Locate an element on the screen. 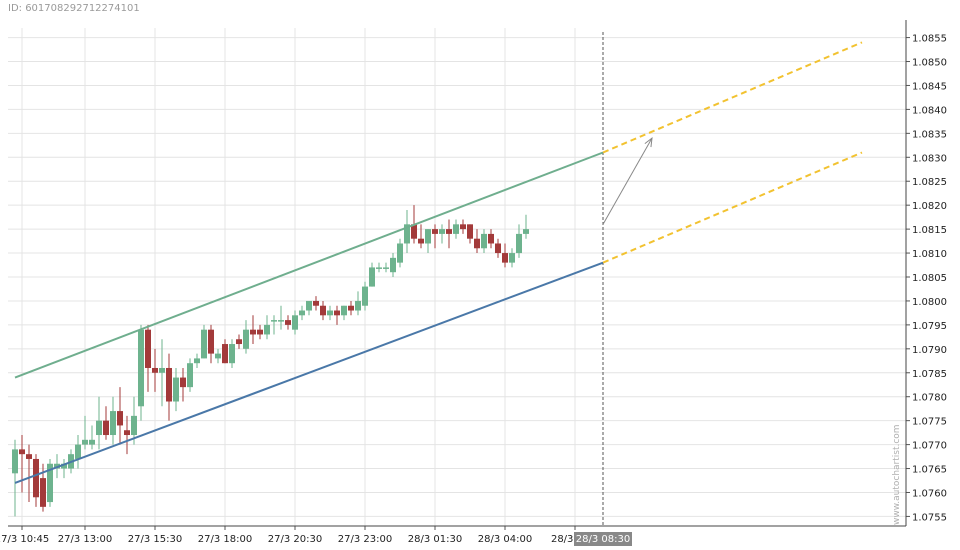  y-tick-label: 1.0785 is located at coordinates (929, 374).